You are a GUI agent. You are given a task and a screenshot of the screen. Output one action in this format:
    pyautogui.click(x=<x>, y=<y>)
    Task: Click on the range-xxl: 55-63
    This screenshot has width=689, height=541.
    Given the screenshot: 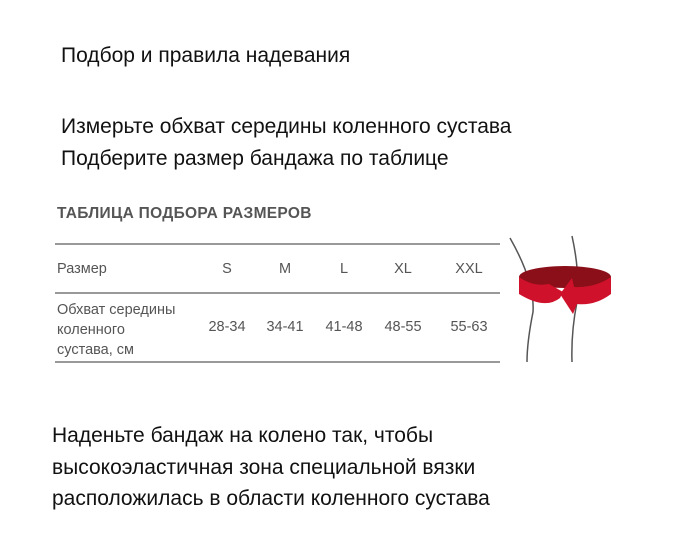 What is the action you would take?
    pyautogui.click(x=469, y=327)
    